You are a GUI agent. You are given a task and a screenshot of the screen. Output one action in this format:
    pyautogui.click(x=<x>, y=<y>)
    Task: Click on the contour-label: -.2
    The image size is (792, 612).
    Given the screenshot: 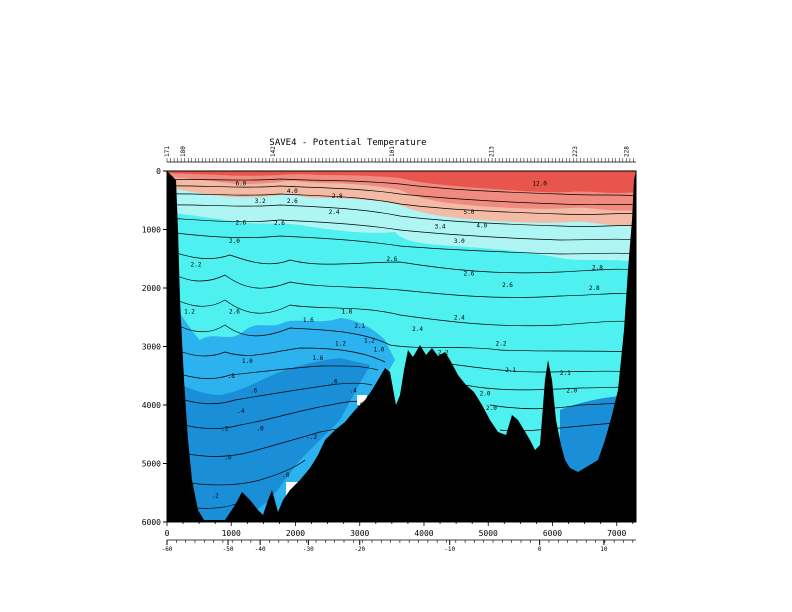 What is the action you would take?
    pyautogui.click(x=311, y=437)
    